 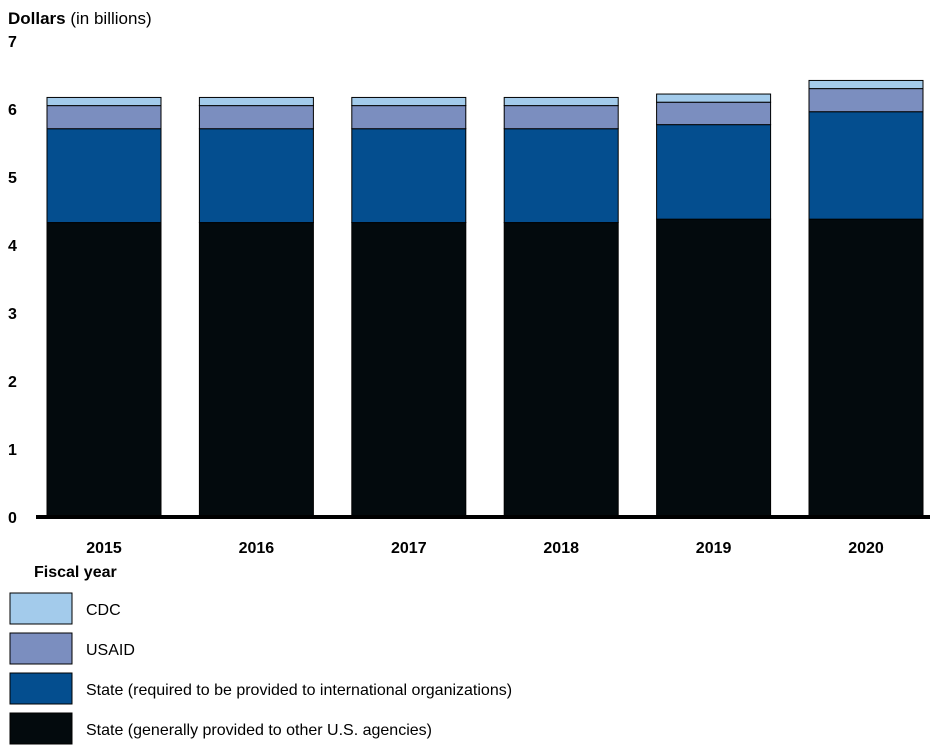 I want to click on y-tick-label: 5, so click(x=12, y=178).